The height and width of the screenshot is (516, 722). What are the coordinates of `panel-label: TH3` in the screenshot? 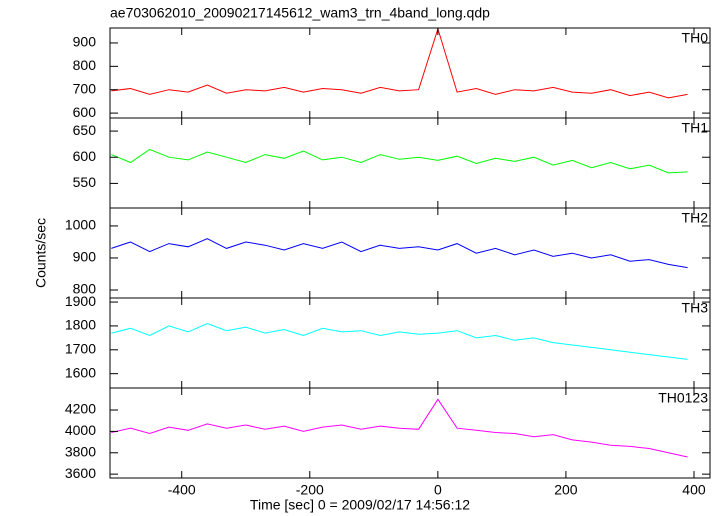 It's located at (695, 308).